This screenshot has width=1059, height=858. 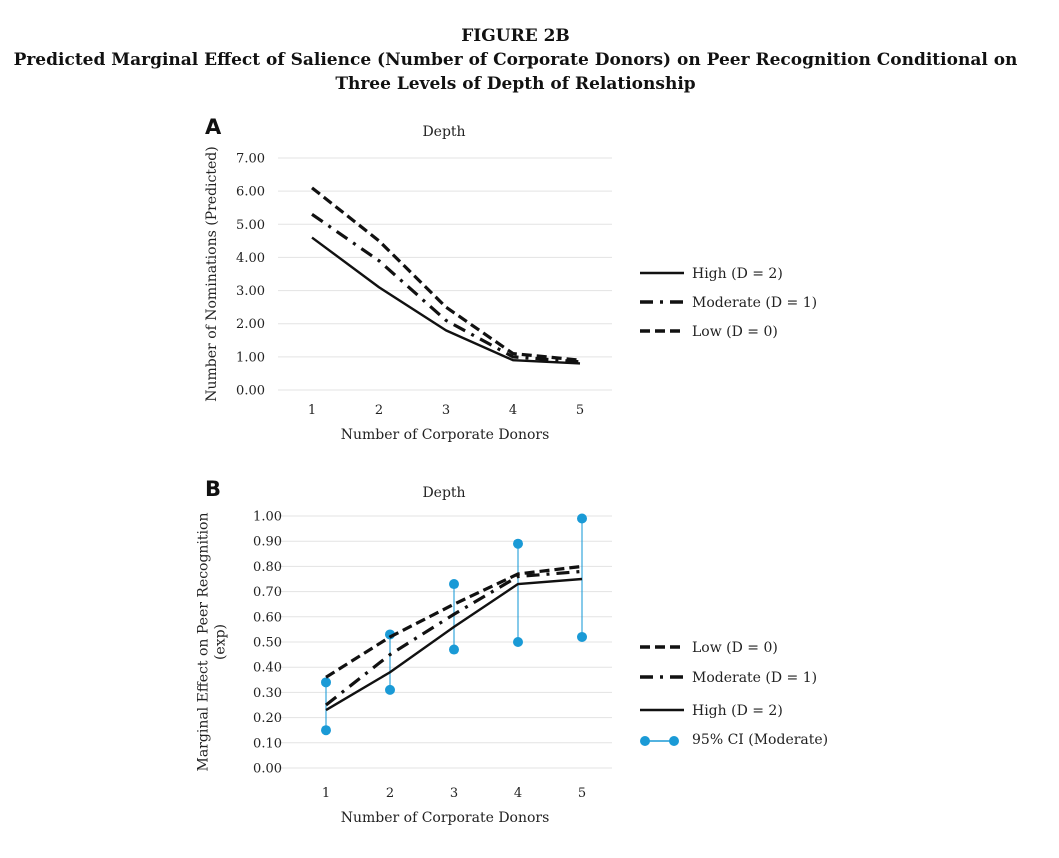 What do you see at coordinates (221, 642) in the screenshot?
I see `panel-b-y-axis-title: (exp)` at bounding box center [221, 642].